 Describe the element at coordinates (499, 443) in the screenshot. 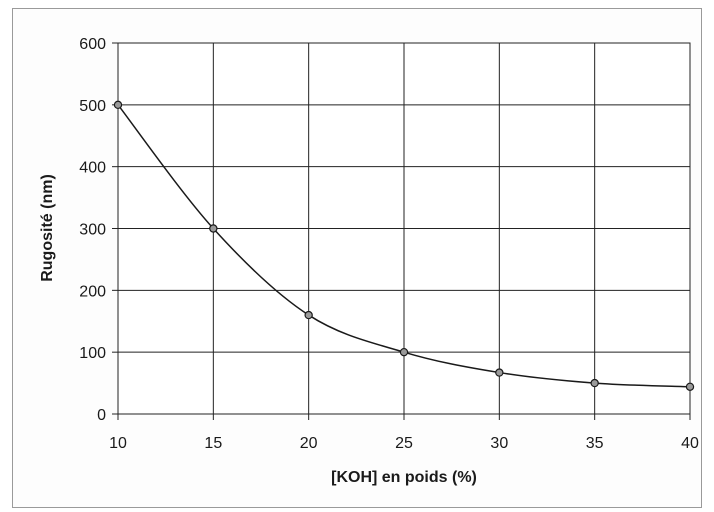

I see `x-tick-label: 30` at that location.